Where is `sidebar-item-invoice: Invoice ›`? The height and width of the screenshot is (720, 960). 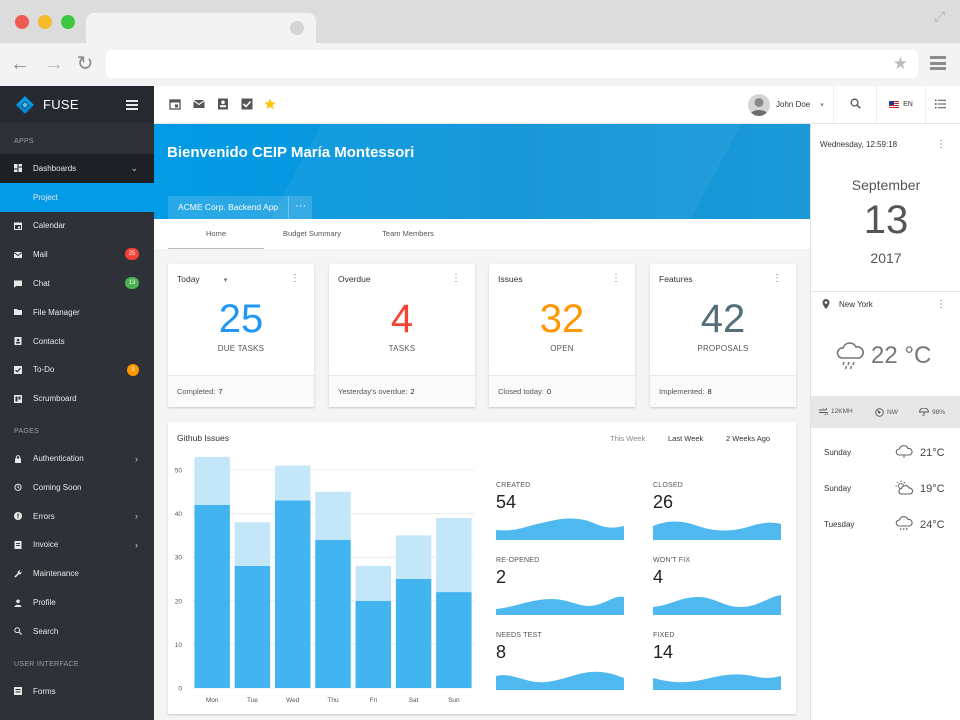 sidebar-item-invoice: Invoice › is located at coordinates (77, 545).